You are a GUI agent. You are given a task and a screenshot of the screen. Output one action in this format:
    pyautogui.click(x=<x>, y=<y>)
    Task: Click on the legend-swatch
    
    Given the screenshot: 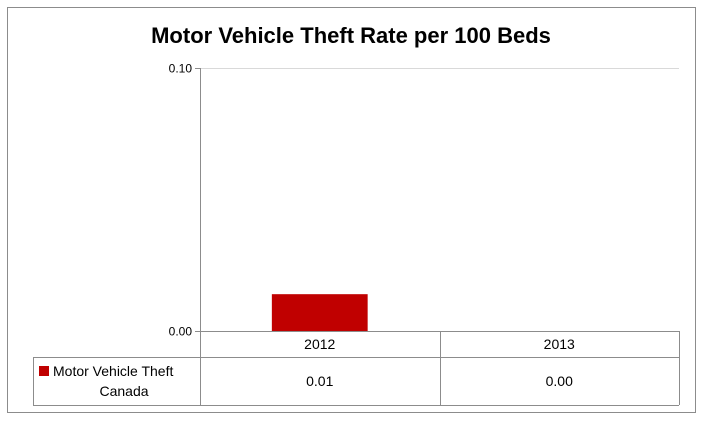 What is the action you would take?
    pyautogui.click(x=44, y=371)
    